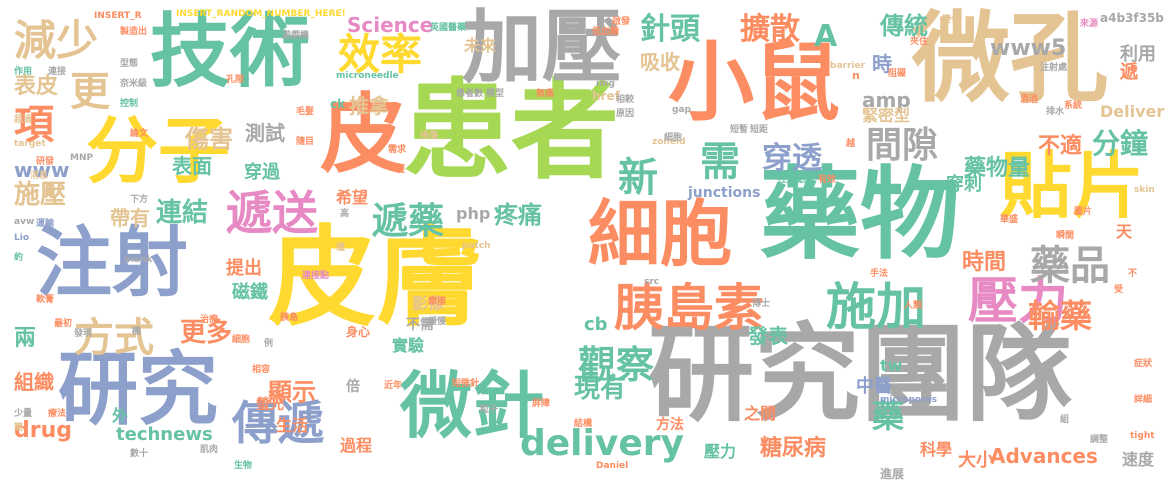 This screenshot has height=482, width=1175. Describe the element at coordinates (1138, 459) in the screenshot. I see `word: 速度` at that location.